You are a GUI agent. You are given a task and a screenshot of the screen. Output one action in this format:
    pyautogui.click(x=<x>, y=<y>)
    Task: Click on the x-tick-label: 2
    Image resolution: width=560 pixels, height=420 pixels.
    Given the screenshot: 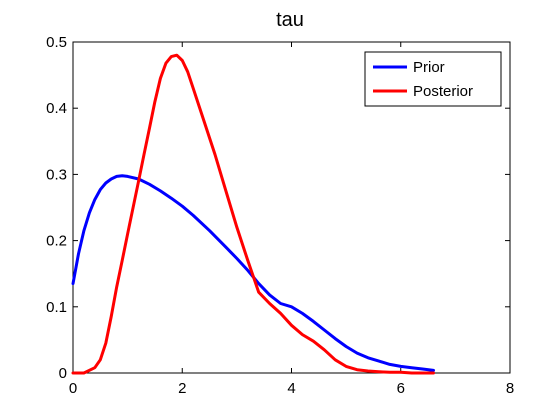 What is the action you would take?
    pyautogui.click(x=182, y=388)
    